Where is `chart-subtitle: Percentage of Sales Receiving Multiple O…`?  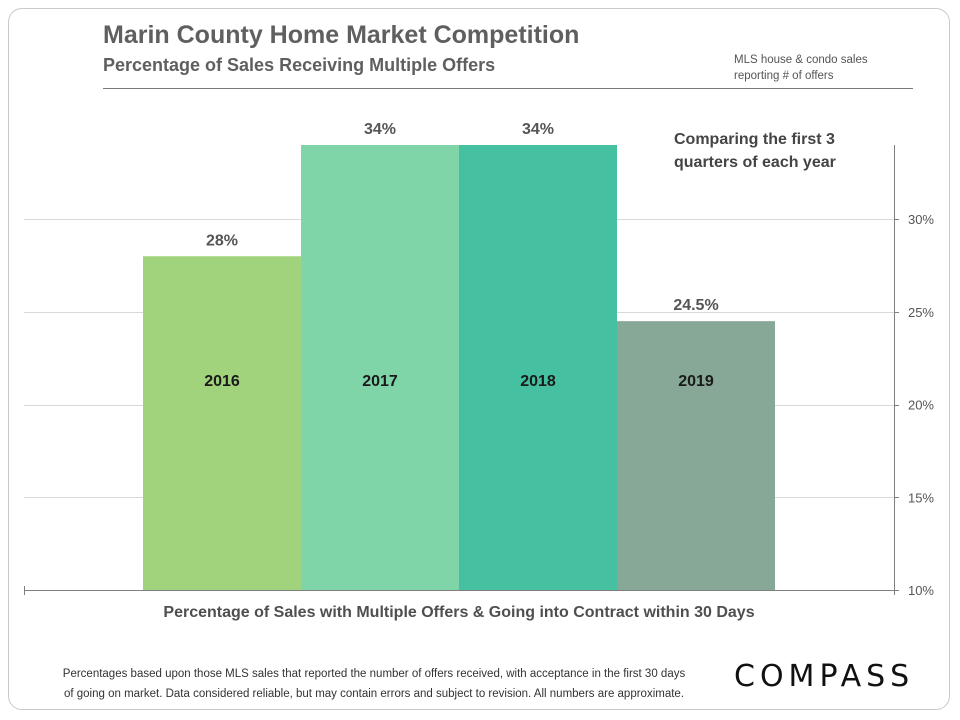
chart-subtitle: Percentage of Sales Receiving Multiple O… is located at coordinates (299, 65).